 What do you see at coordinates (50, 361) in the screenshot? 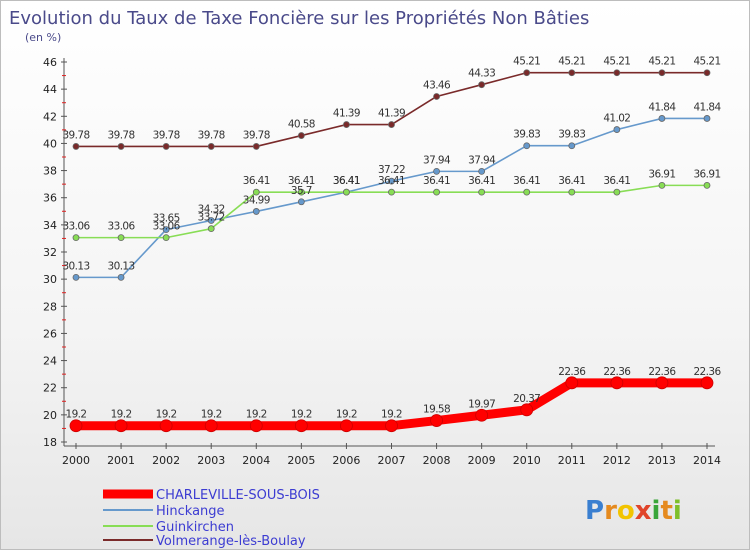
I see `y-tick-label: 24` at bounding box center [50, 361].